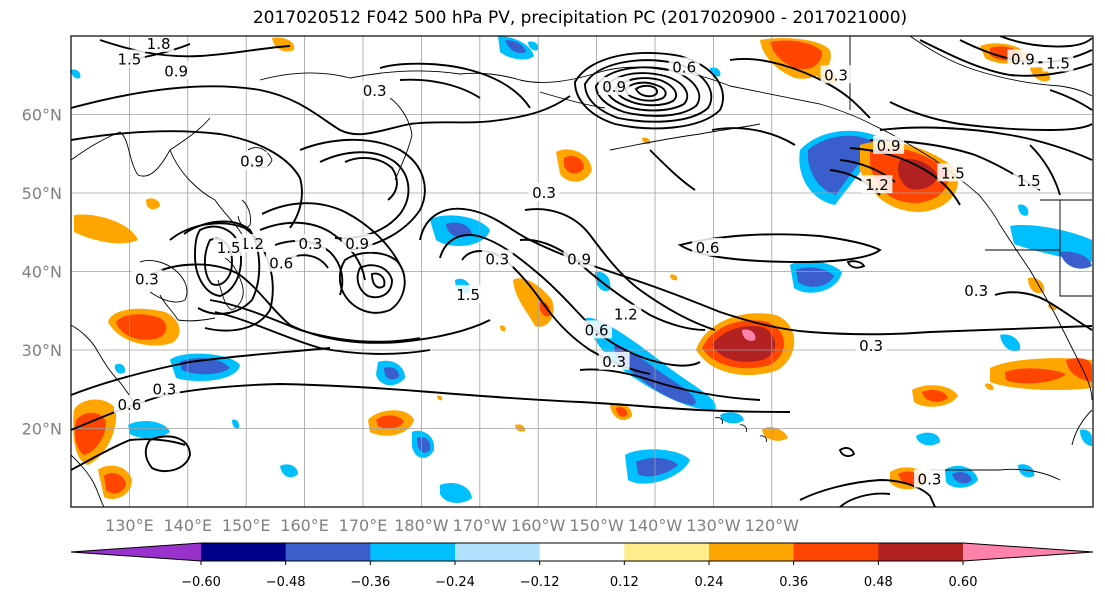 The width and height of the screenshot is (1105, 601). Describe the element at coordinates (709, 582) in the screenshot. I see `colorbar-tick-label: 0.24` at that location.